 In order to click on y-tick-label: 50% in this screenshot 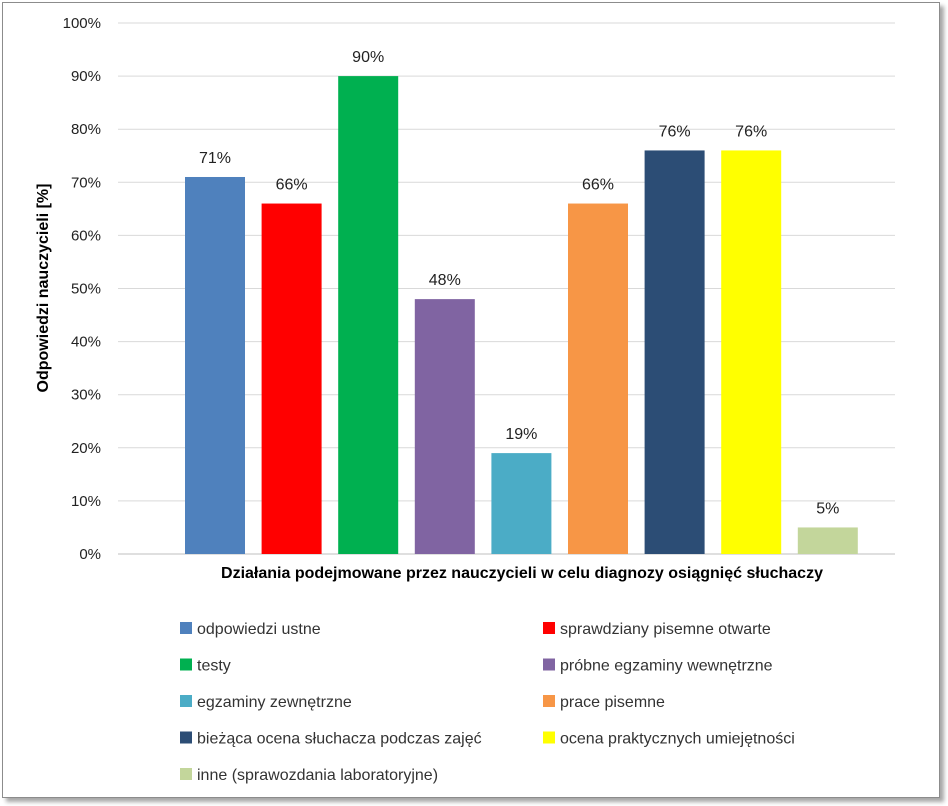, I will do `click(86, 289)`.